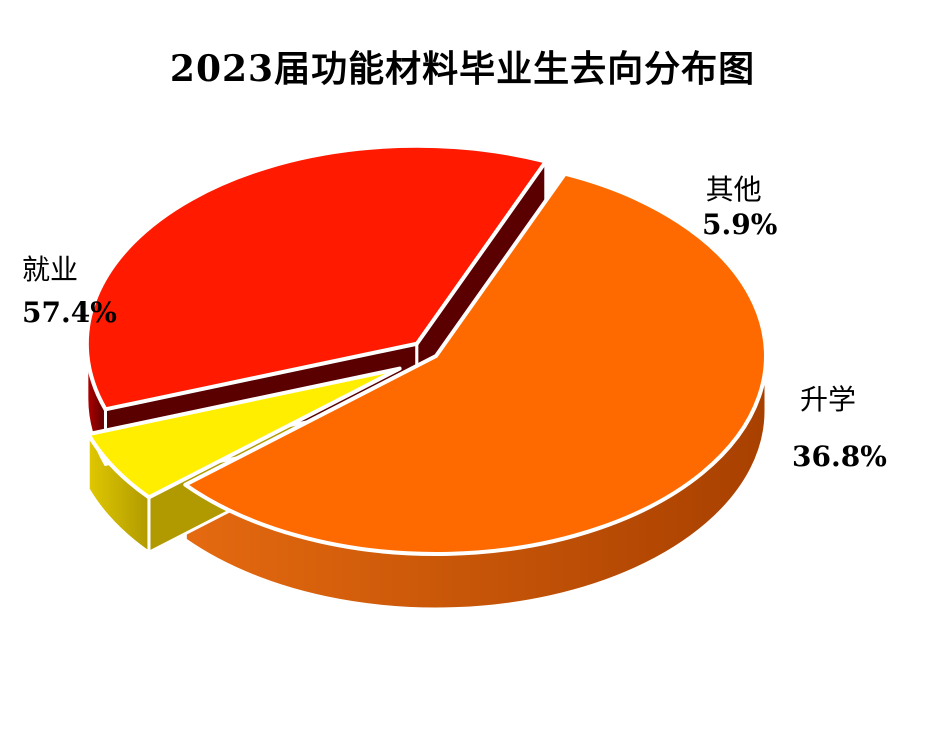  What do you see at coordinates (462, 69) in the screenshot?
I see `chart-title: 2023届功能材料毕业生去向分布图` at bounding box center [462, 69].